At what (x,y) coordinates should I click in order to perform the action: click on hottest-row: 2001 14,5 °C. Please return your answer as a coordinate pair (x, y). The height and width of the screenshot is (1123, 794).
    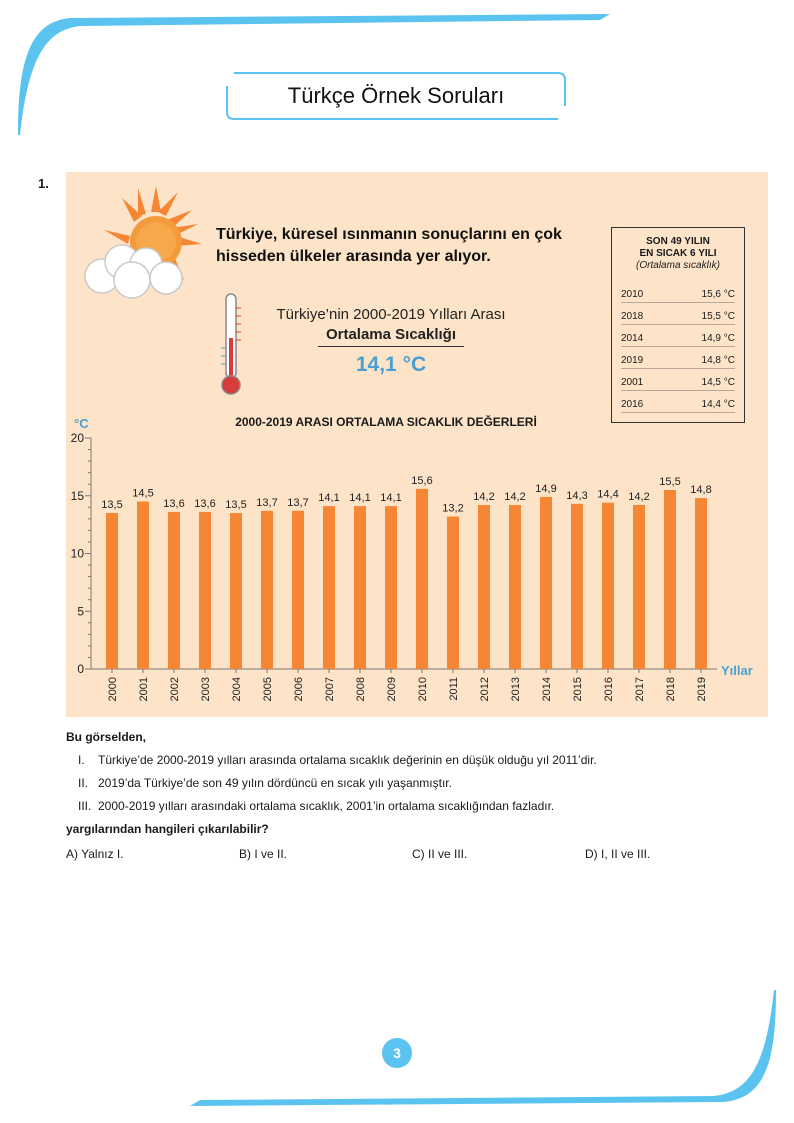
    Looking at the image, I should click on (678, 380).